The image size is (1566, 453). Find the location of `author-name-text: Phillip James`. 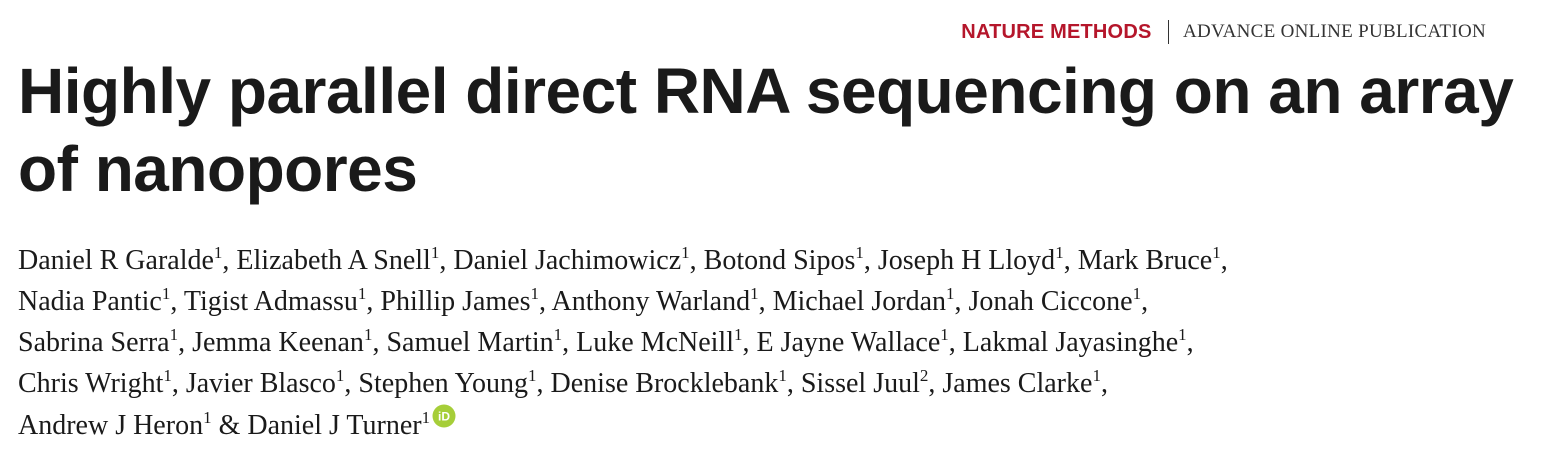

author-name-text: Phillip James is located at coordinates (455, 301).